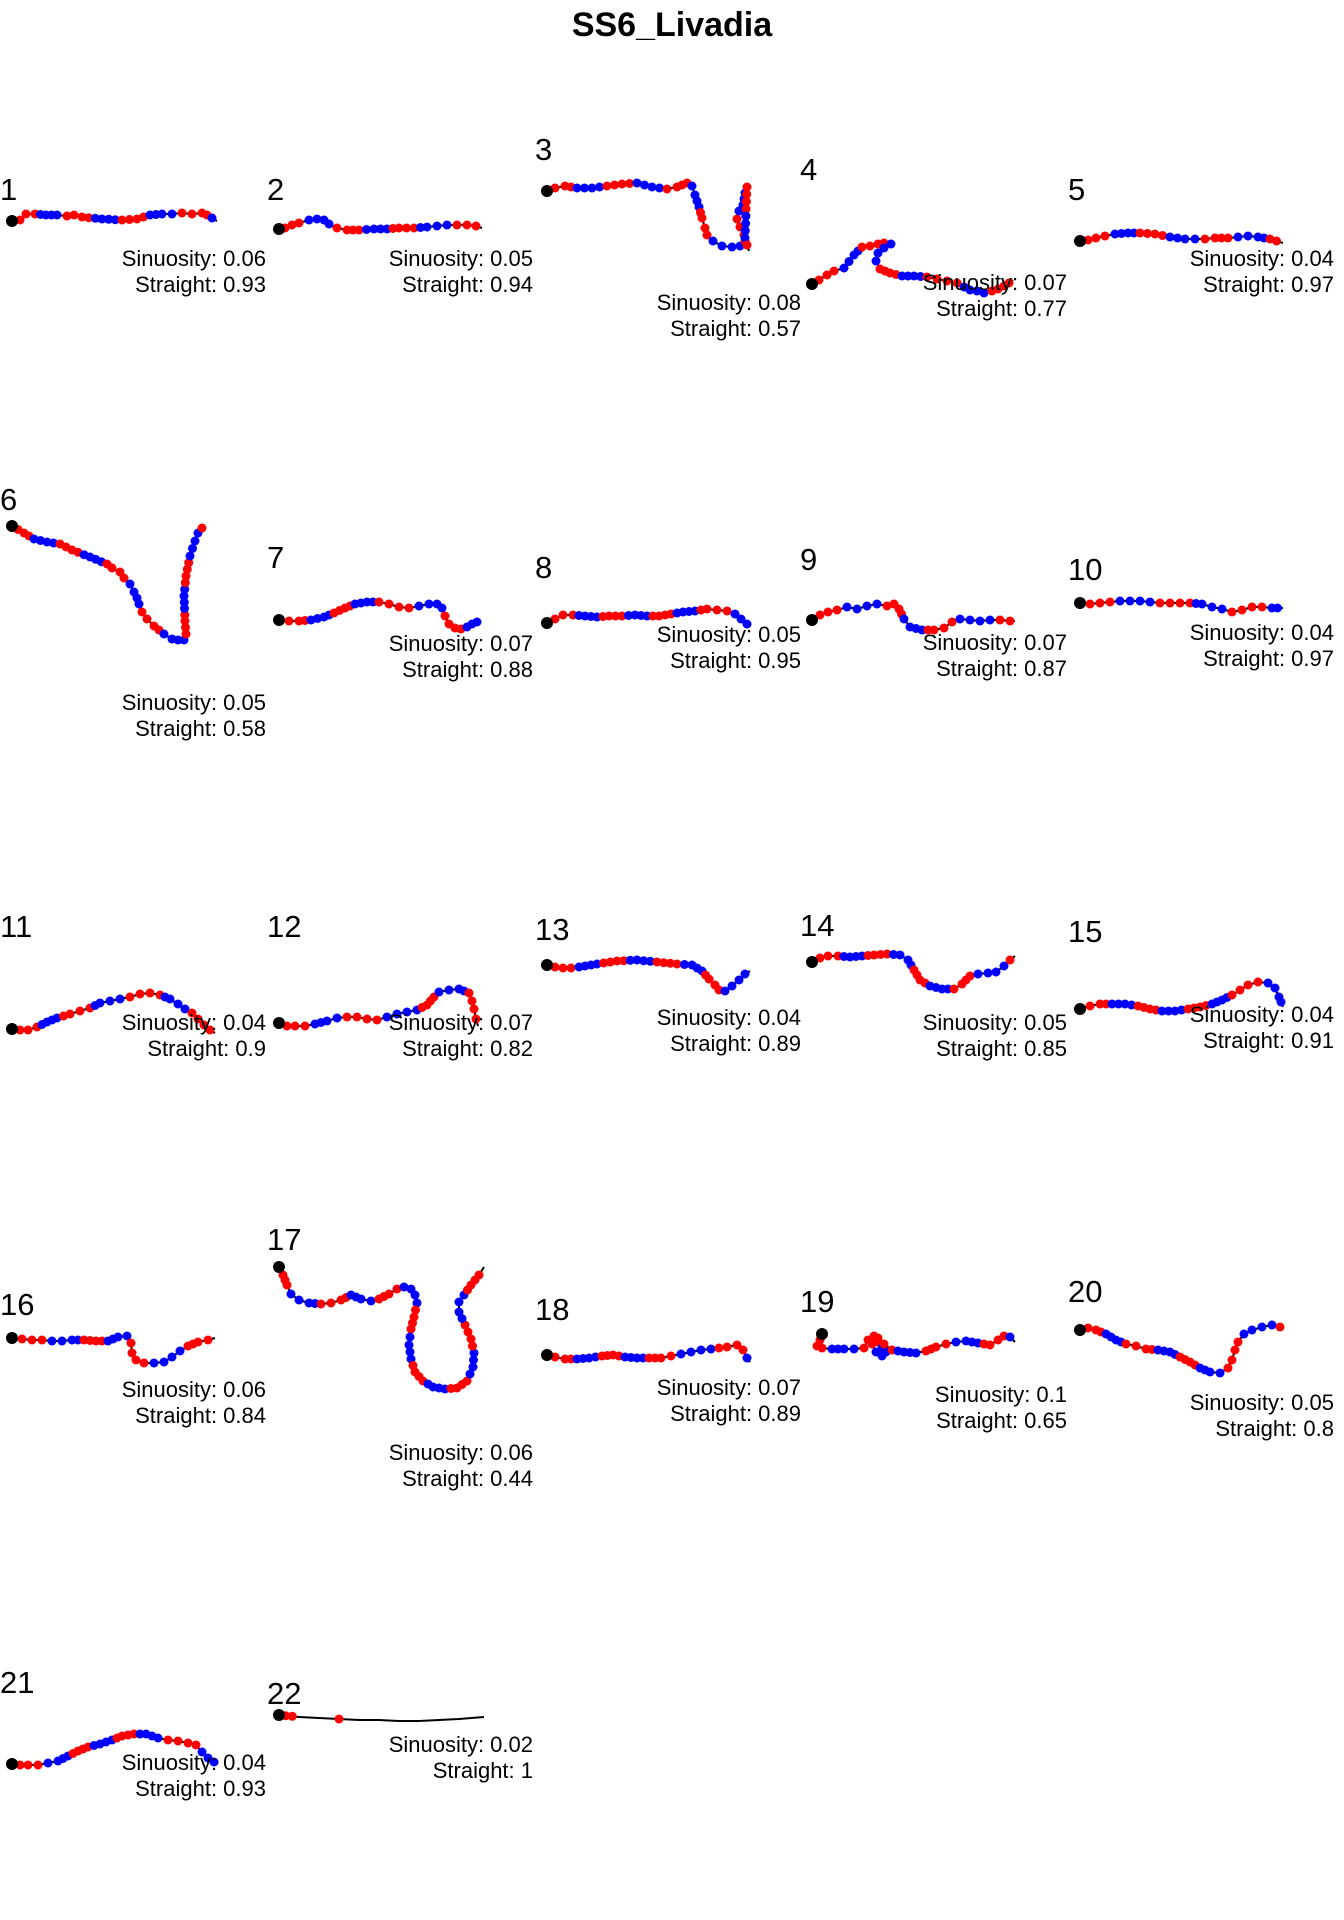 The image size is (1344, 1920). What do you see at coordinates (275, 189) in the screenshot?
I see `panel-number: 2` at bounding box center [275, 189].